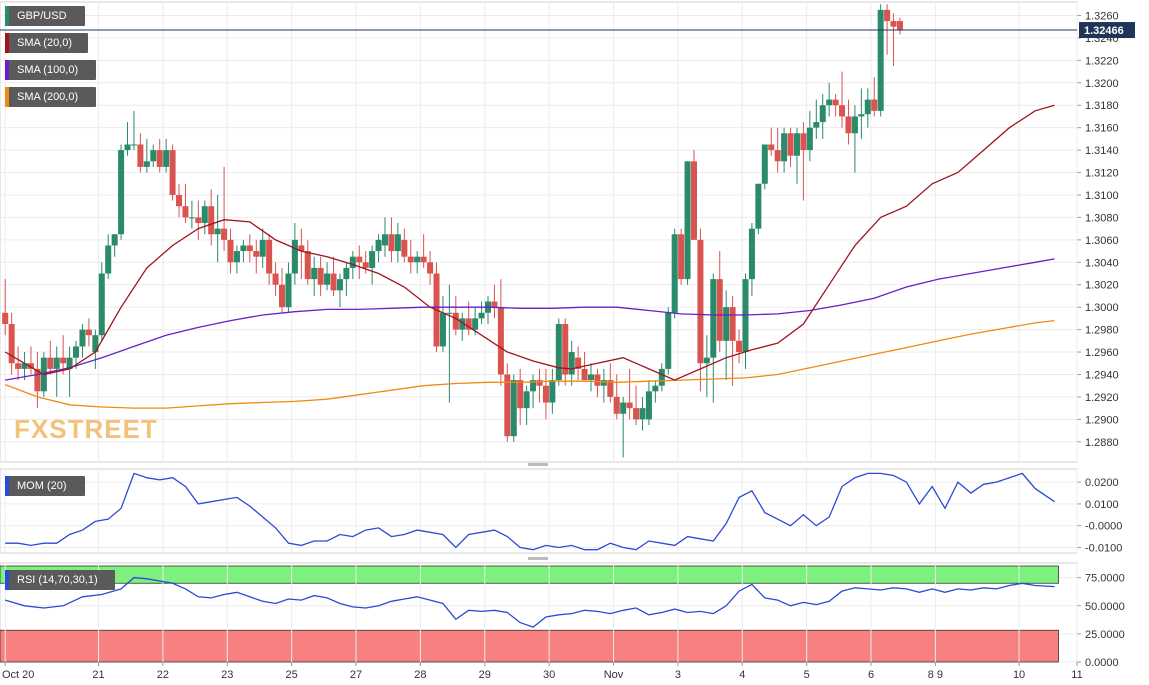 This screenshot has height=685, width=1149. Describe the element at coordinates (935, 675) in the screenshot. I see `x-tick-label: 8 9` at that location.